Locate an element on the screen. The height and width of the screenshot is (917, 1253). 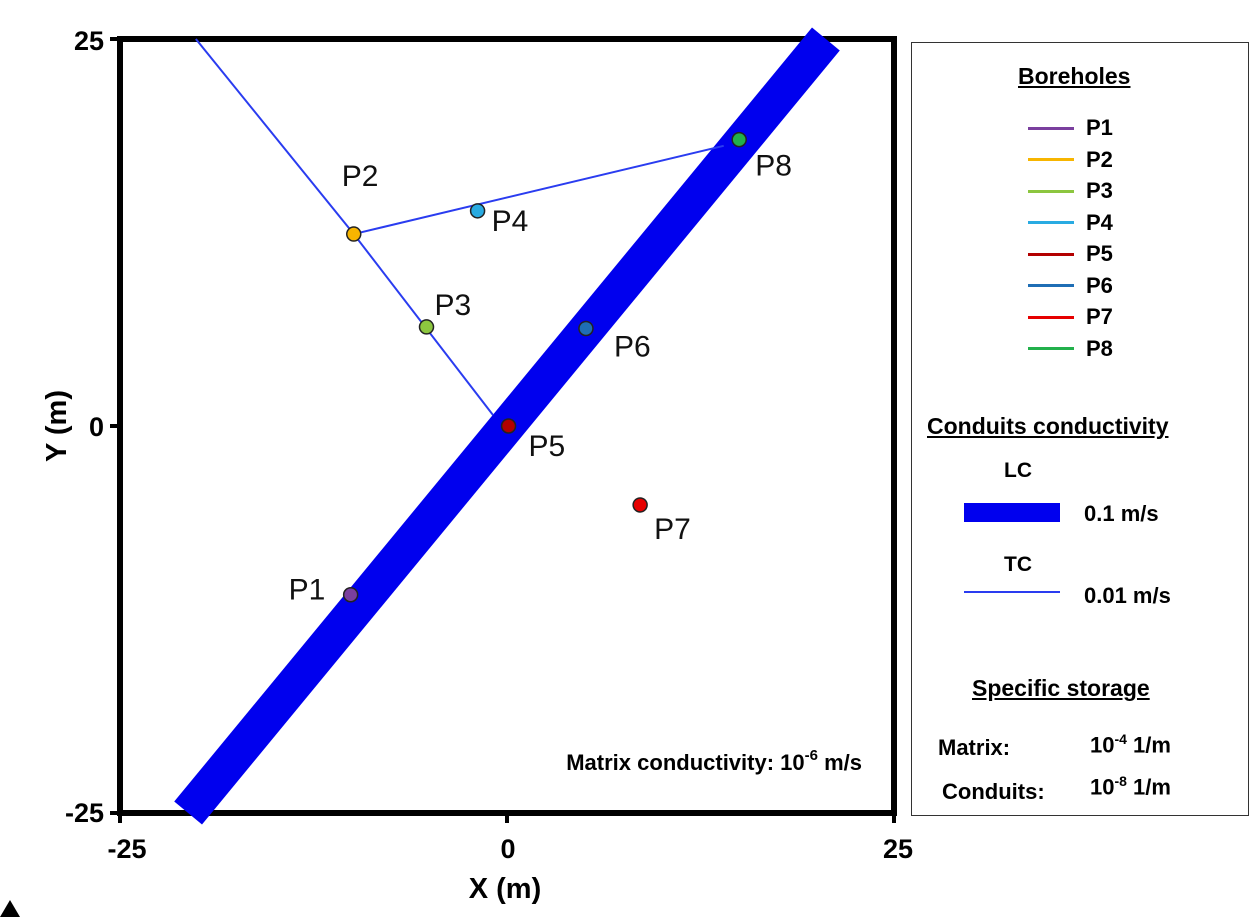
borehole-label-p5: P5 is located at coordinates (547, 446).